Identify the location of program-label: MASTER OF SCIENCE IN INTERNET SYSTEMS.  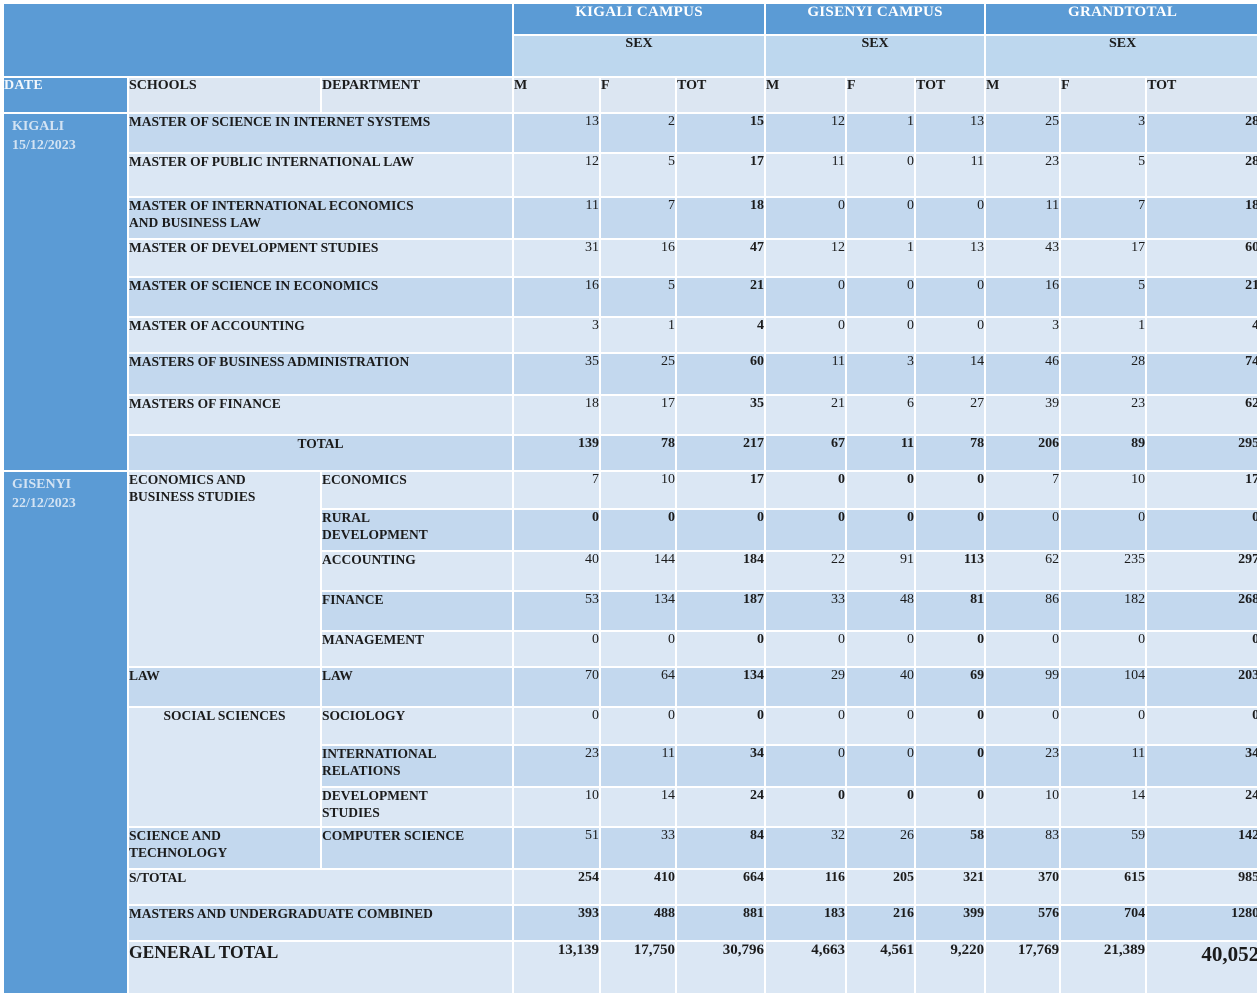
(320, 133).